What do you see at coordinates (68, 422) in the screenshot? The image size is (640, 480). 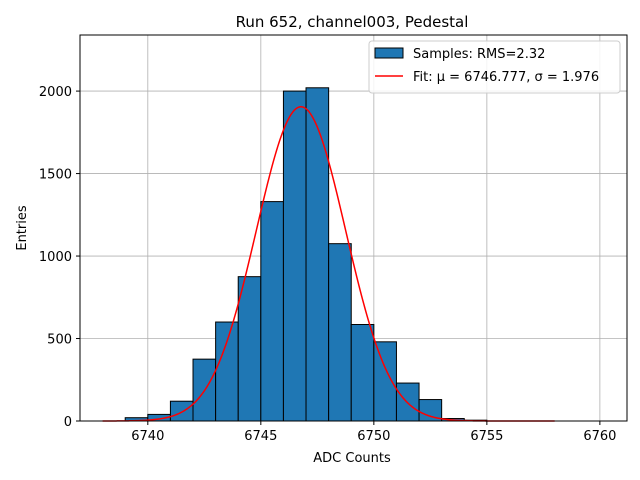 I see `y-tick-label-0: 0` at bounding box center [68, 422].